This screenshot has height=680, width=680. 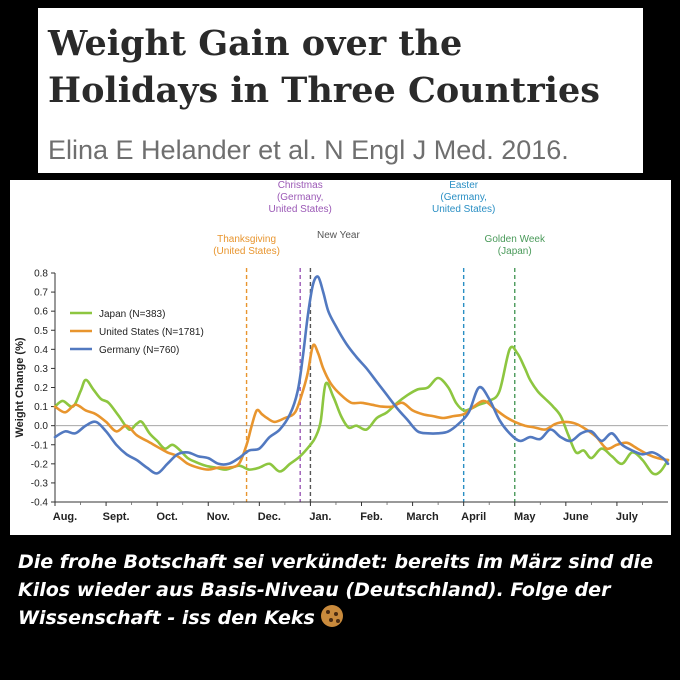 I want to click on x-tick-label: Jan., so click(x=320, y=517).